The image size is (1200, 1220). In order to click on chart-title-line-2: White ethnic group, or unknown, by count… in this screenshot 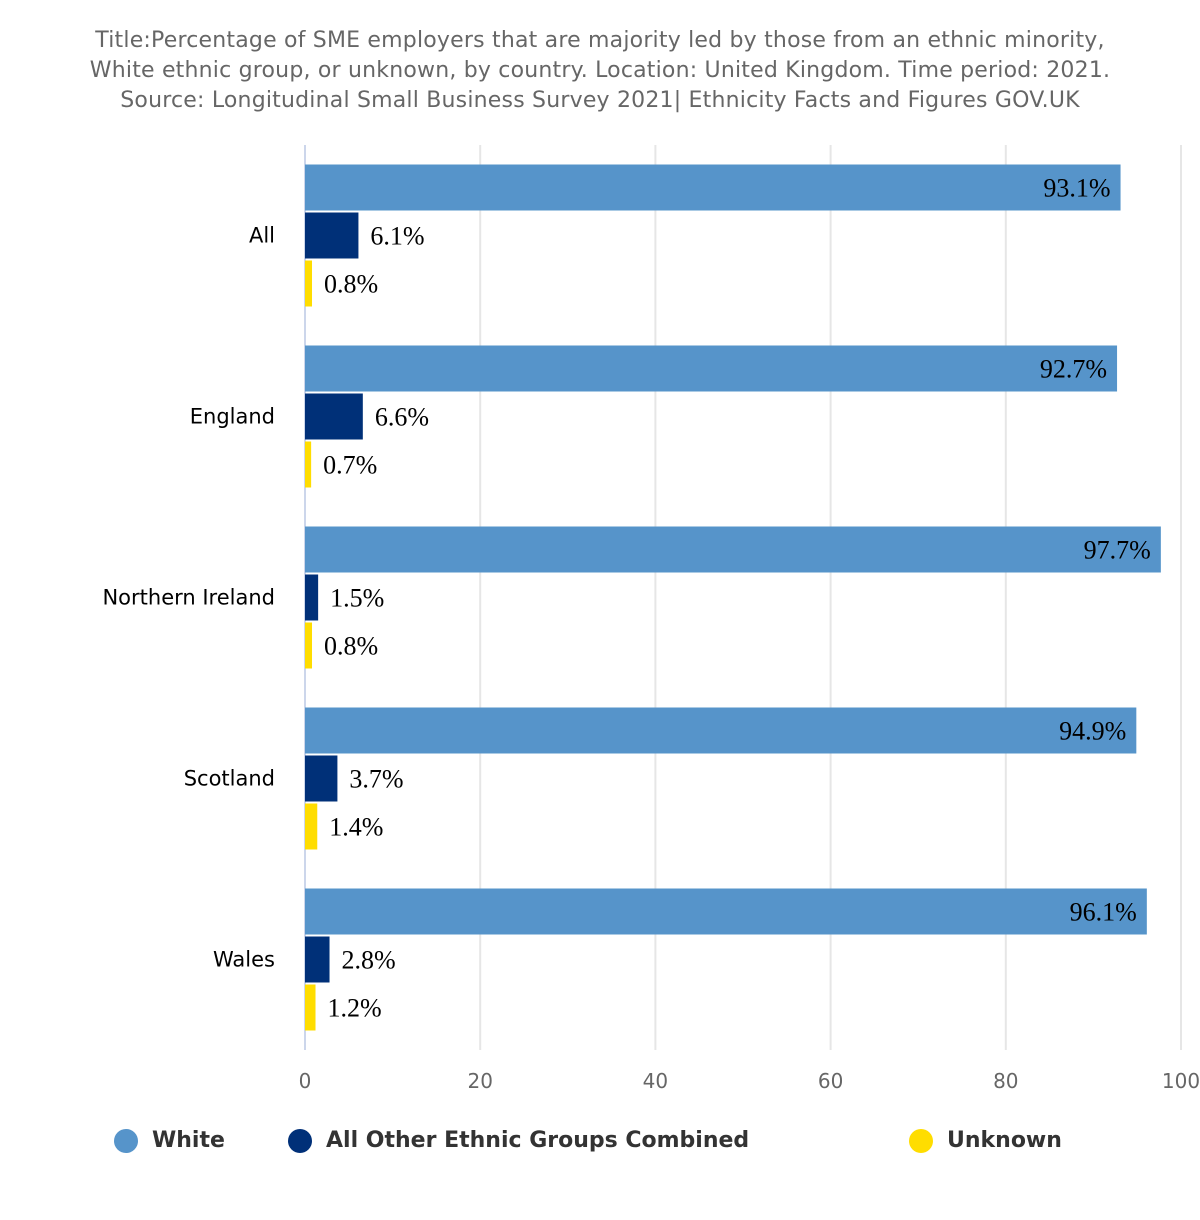, I will do `click(600, 70)`.